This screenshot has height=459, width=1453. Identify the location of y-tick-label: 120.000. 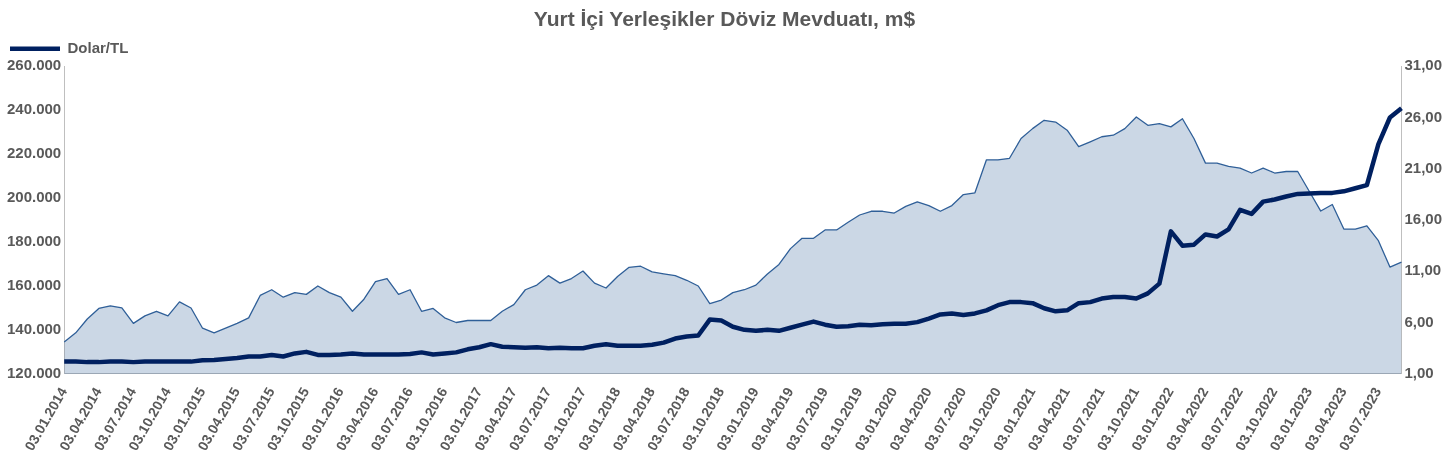
(34, 373).